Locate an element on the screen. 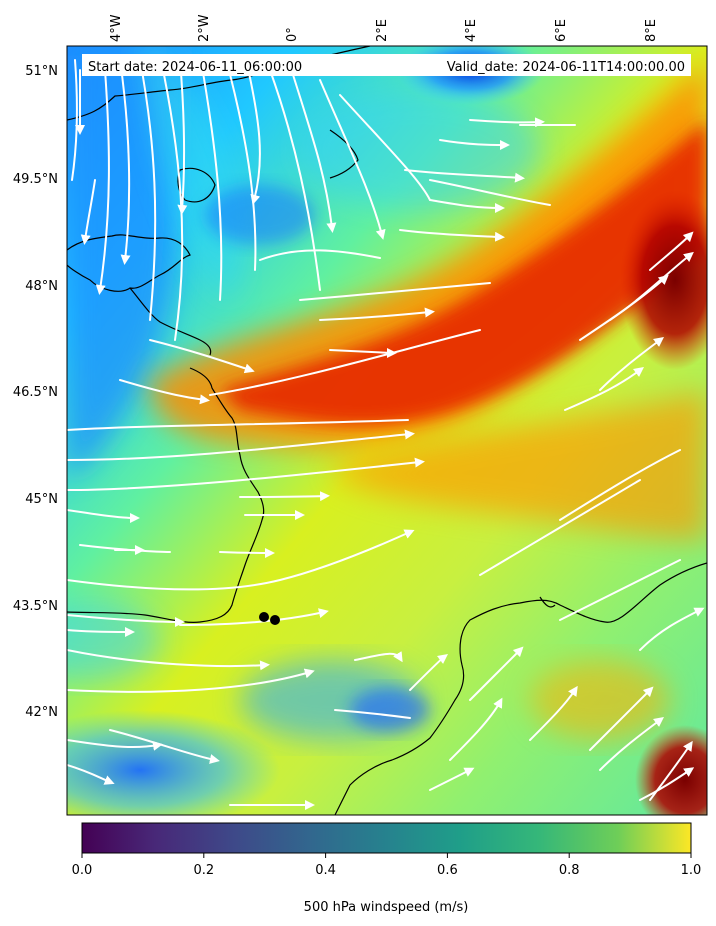 Image resolution: width=716 pixels, height=926 pixels. lat-label-45n: 45°N is located at coordinates (41, 499).